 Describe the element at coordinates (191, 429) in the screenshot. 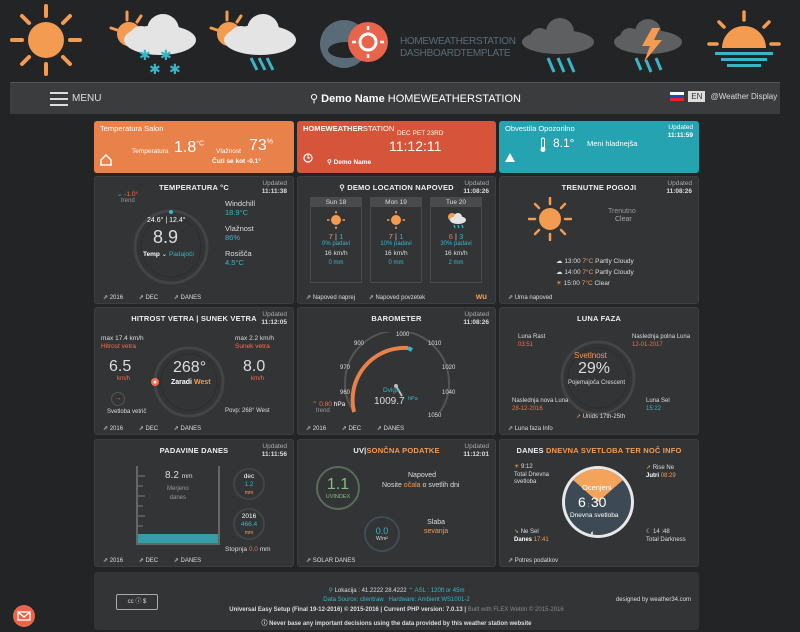

I see `wind-link-danes-label: DANES` at that location.